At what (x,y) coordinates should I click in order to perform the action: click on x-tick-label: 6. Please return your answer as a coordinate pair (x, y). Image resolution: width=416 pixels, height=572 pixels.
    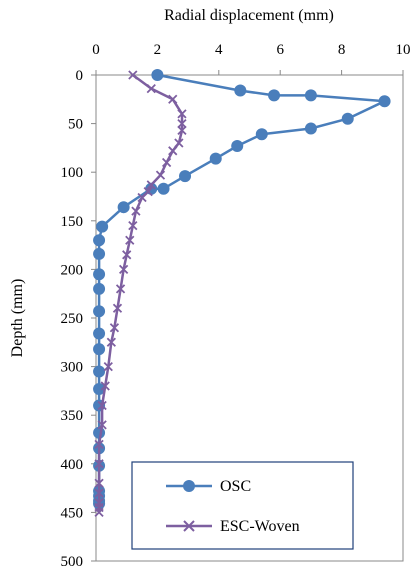
    Looking at the image, I should click on (280, 50).